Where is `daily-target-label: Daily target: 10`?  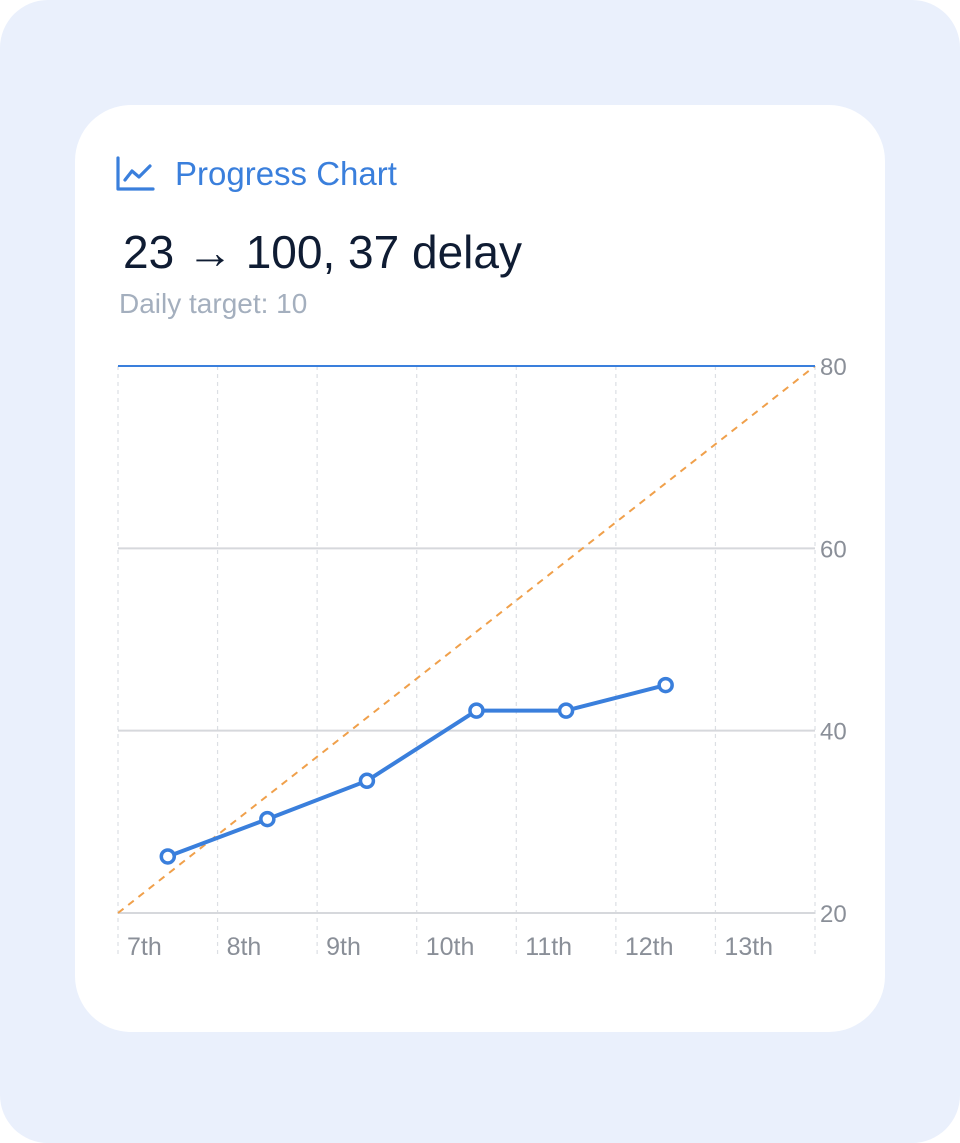 daily-target-label: Daily target: 10 is located at coordinates (213, 303).